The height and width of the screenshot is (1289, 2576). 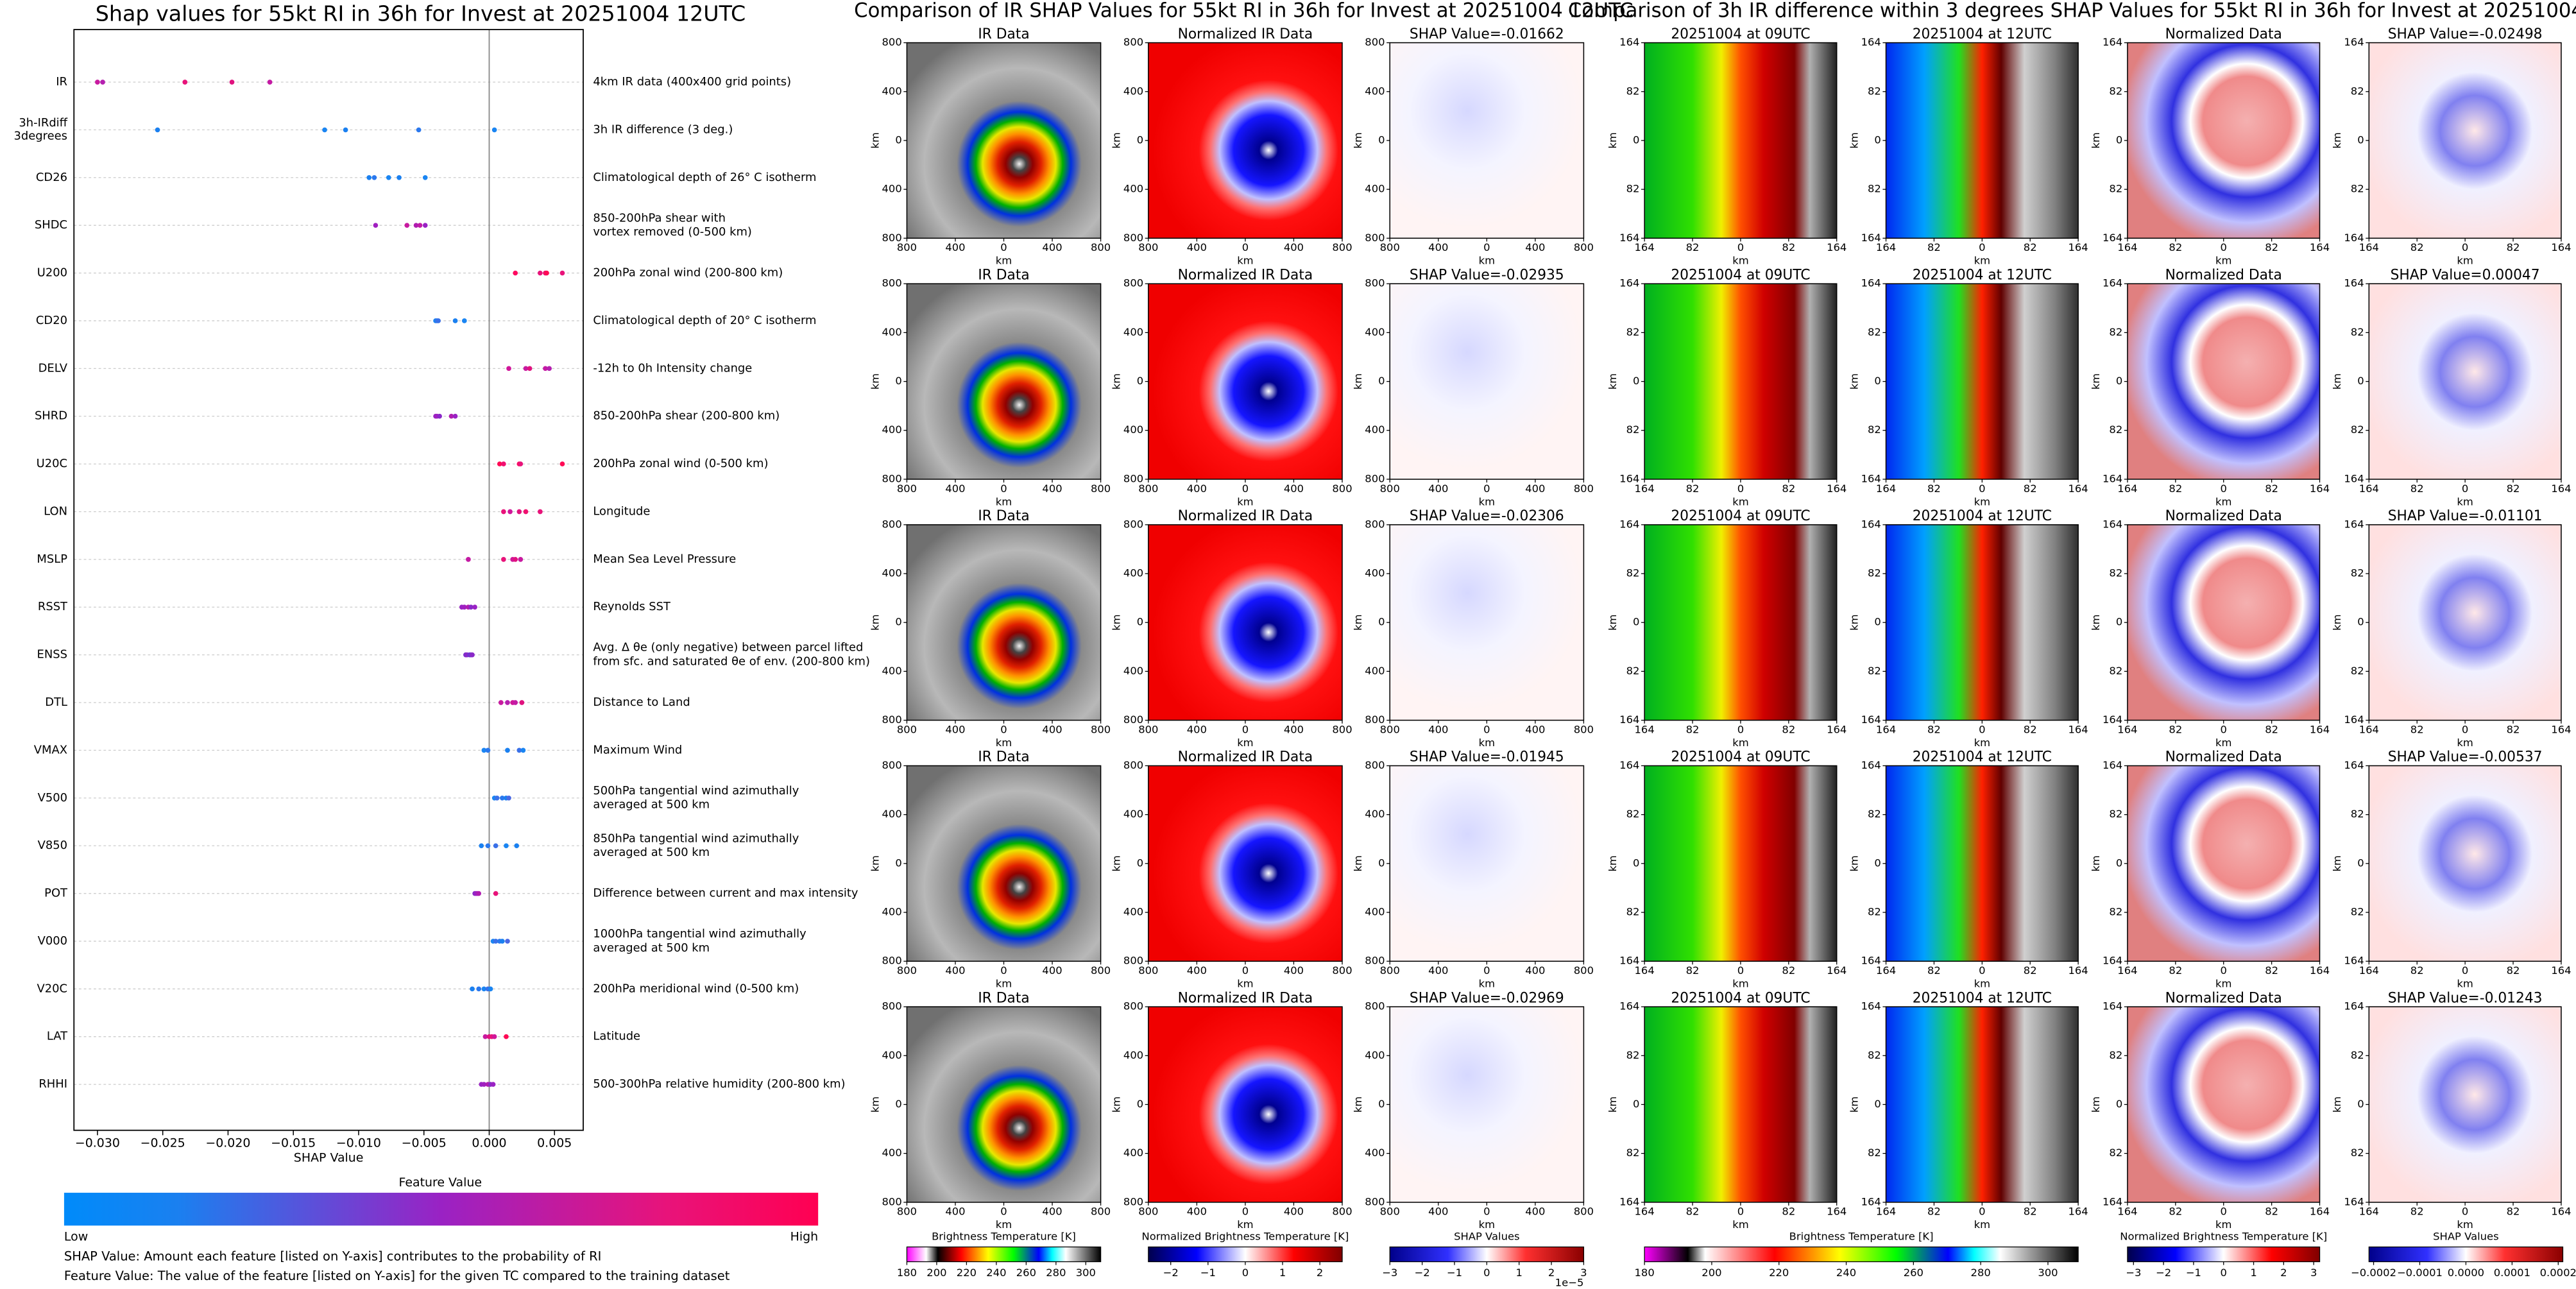 What do you see at coordinates (1982, 275) in the screenshot?
I see `panel-title: 20251004 at 12UTC` at bounding box center [1982, 275].